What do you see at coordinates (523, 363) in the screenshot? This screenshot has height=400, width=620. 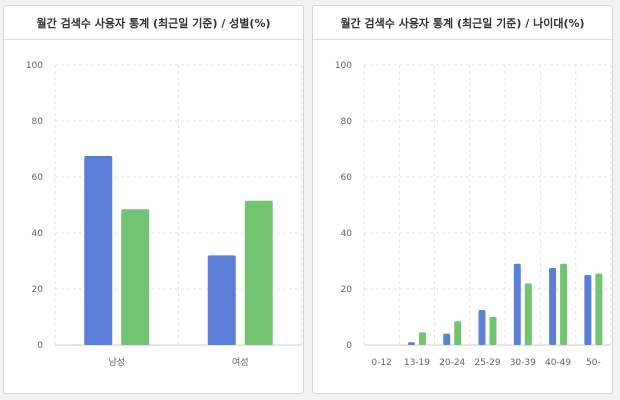 I see `category-label: 30-39` at bounding box center [523, 363].